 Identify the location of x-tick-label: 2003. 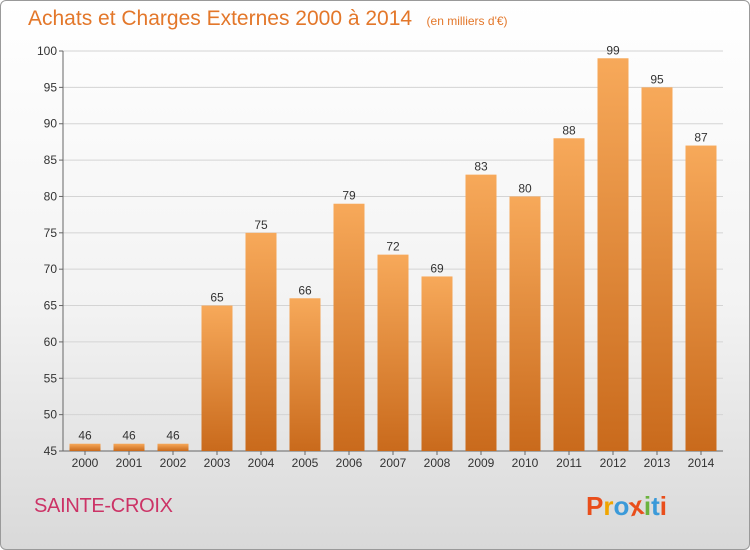
(217, 463).